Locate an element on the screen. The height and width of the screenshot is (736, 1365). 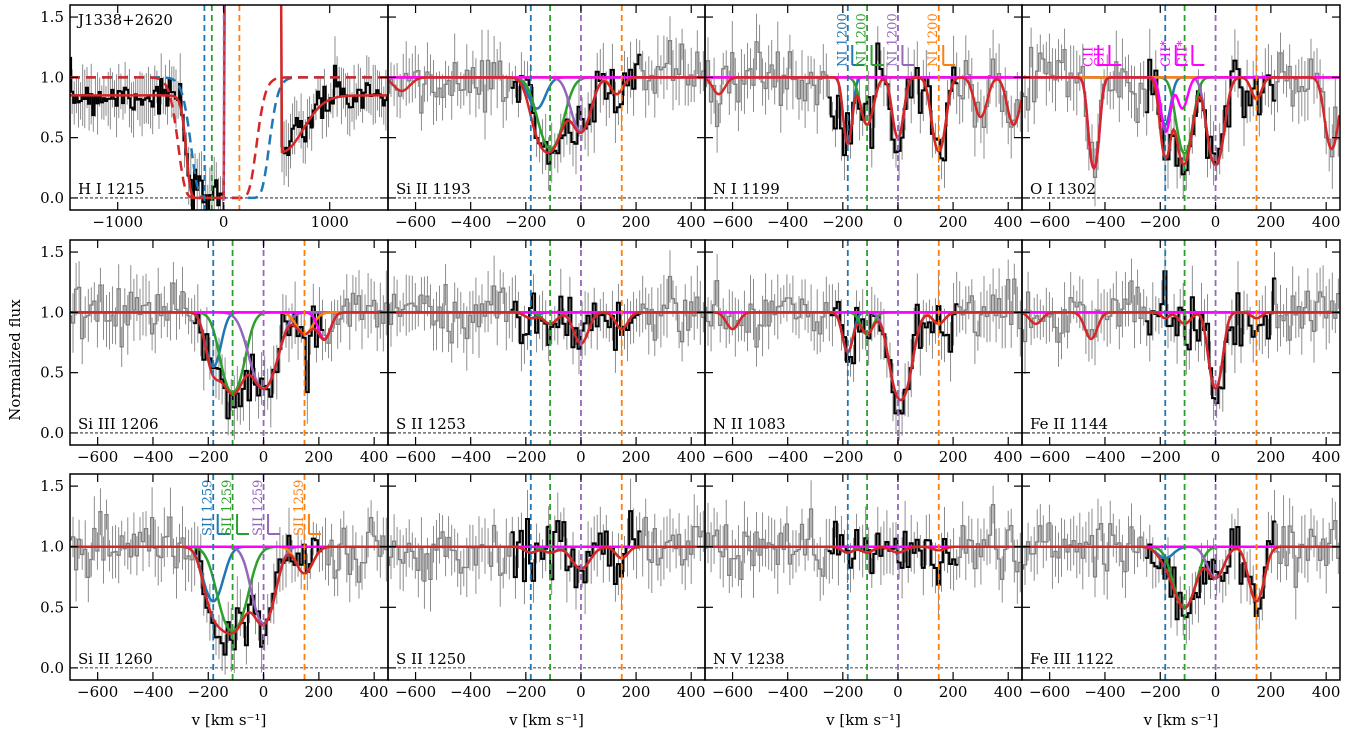
panel-5: −600 −400 −200 0 200 400 S II 1253 is located at coordinates (546, 352).